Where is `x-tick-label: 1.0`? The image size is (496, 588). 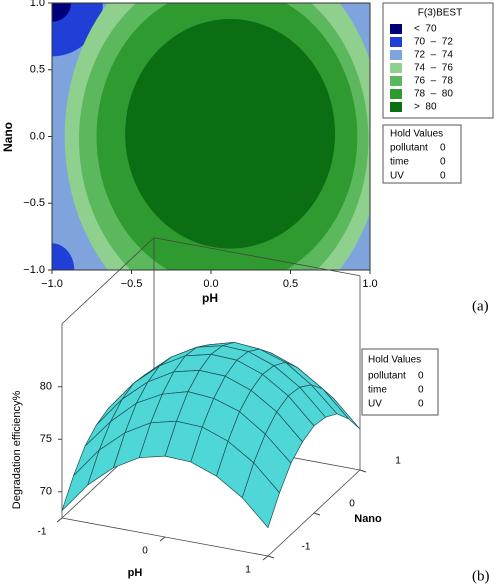 x-tick-label: 1.0 is located at coordinates (369, 284).